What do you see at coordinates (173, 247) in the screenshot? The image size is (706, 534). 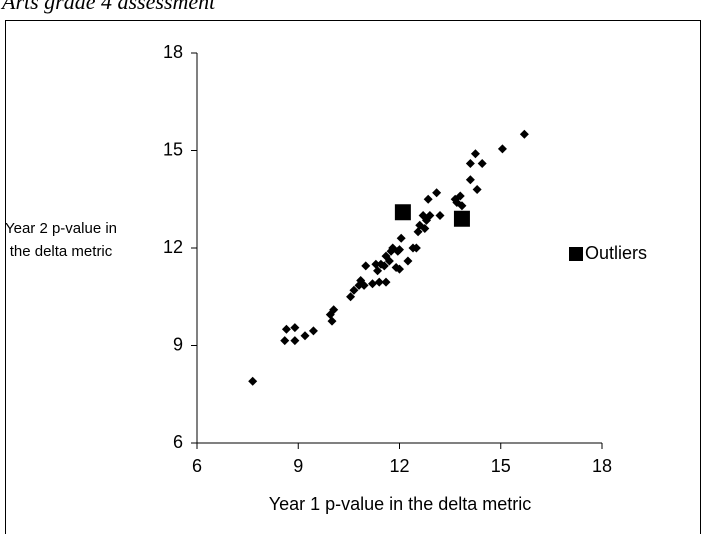 I see `y-tick-label: 12` at bounding box center [173, 247].